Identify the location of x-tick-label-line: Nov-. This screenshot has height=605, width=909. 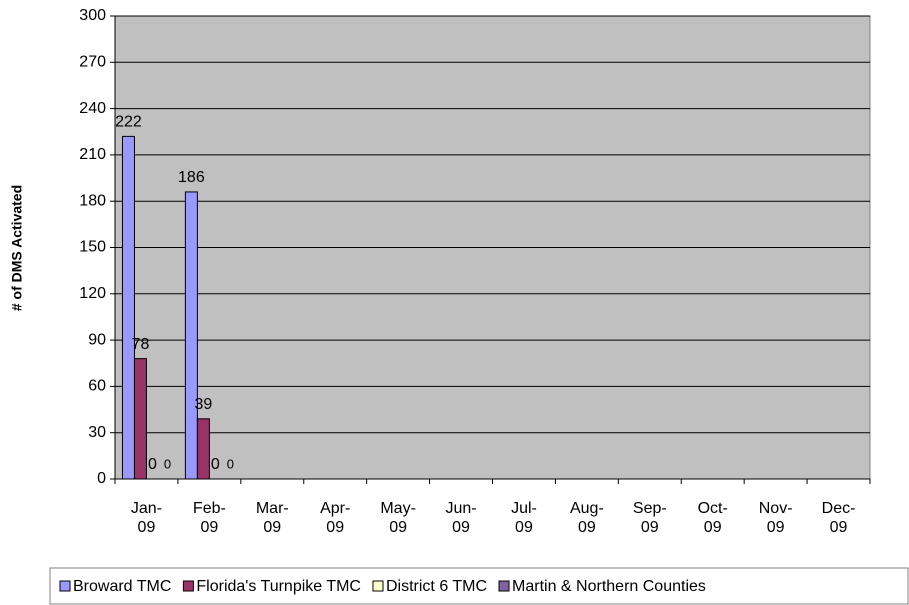
(776, 508).